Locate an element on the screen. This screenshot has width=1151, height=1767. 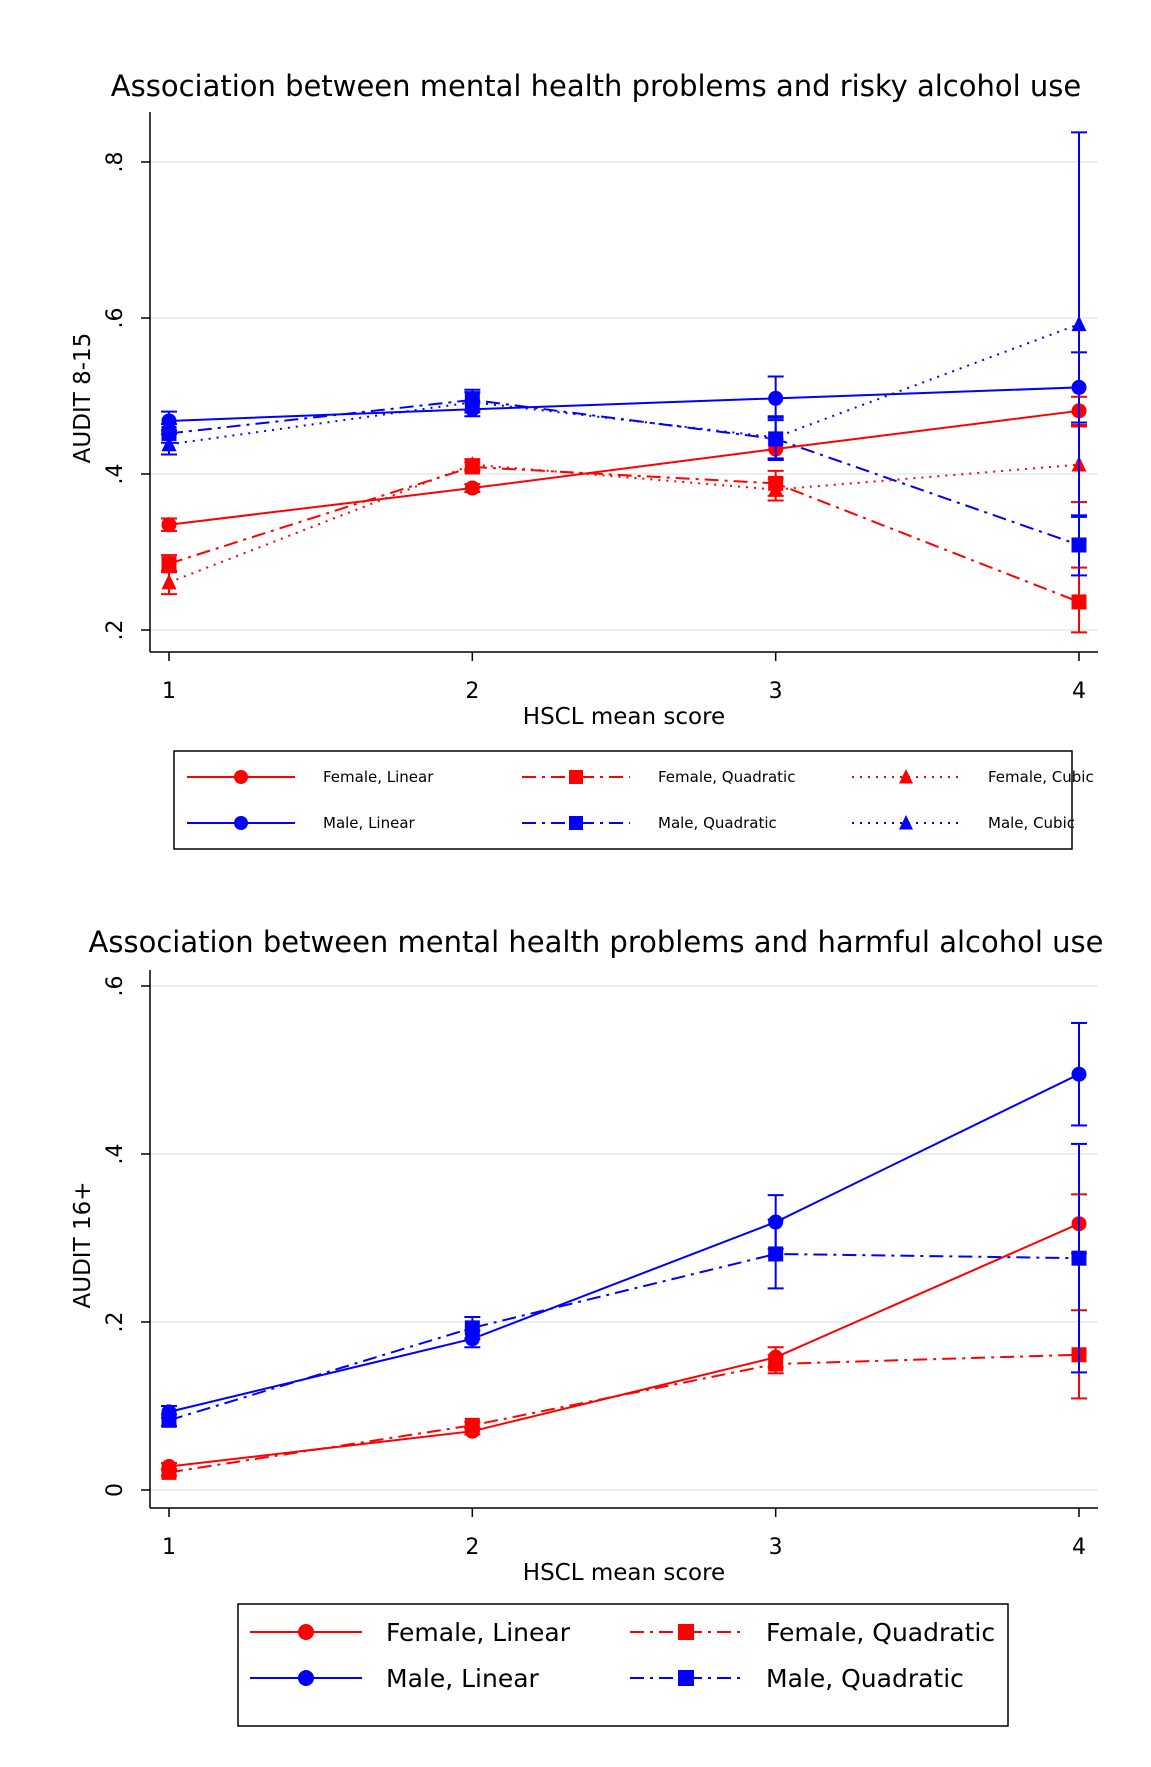
chart-2-x-tick-label: 1 is located at coordinates (169, 1547).